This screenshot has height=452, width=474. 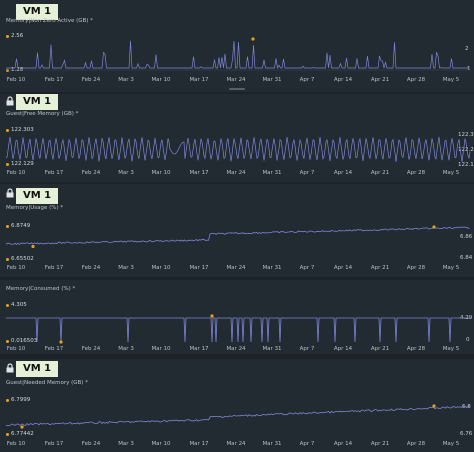 What do you see at coordinates (22, 164) in the screenshot?
I see `min-value-label: 122.129` at bounding box center [22, 164].